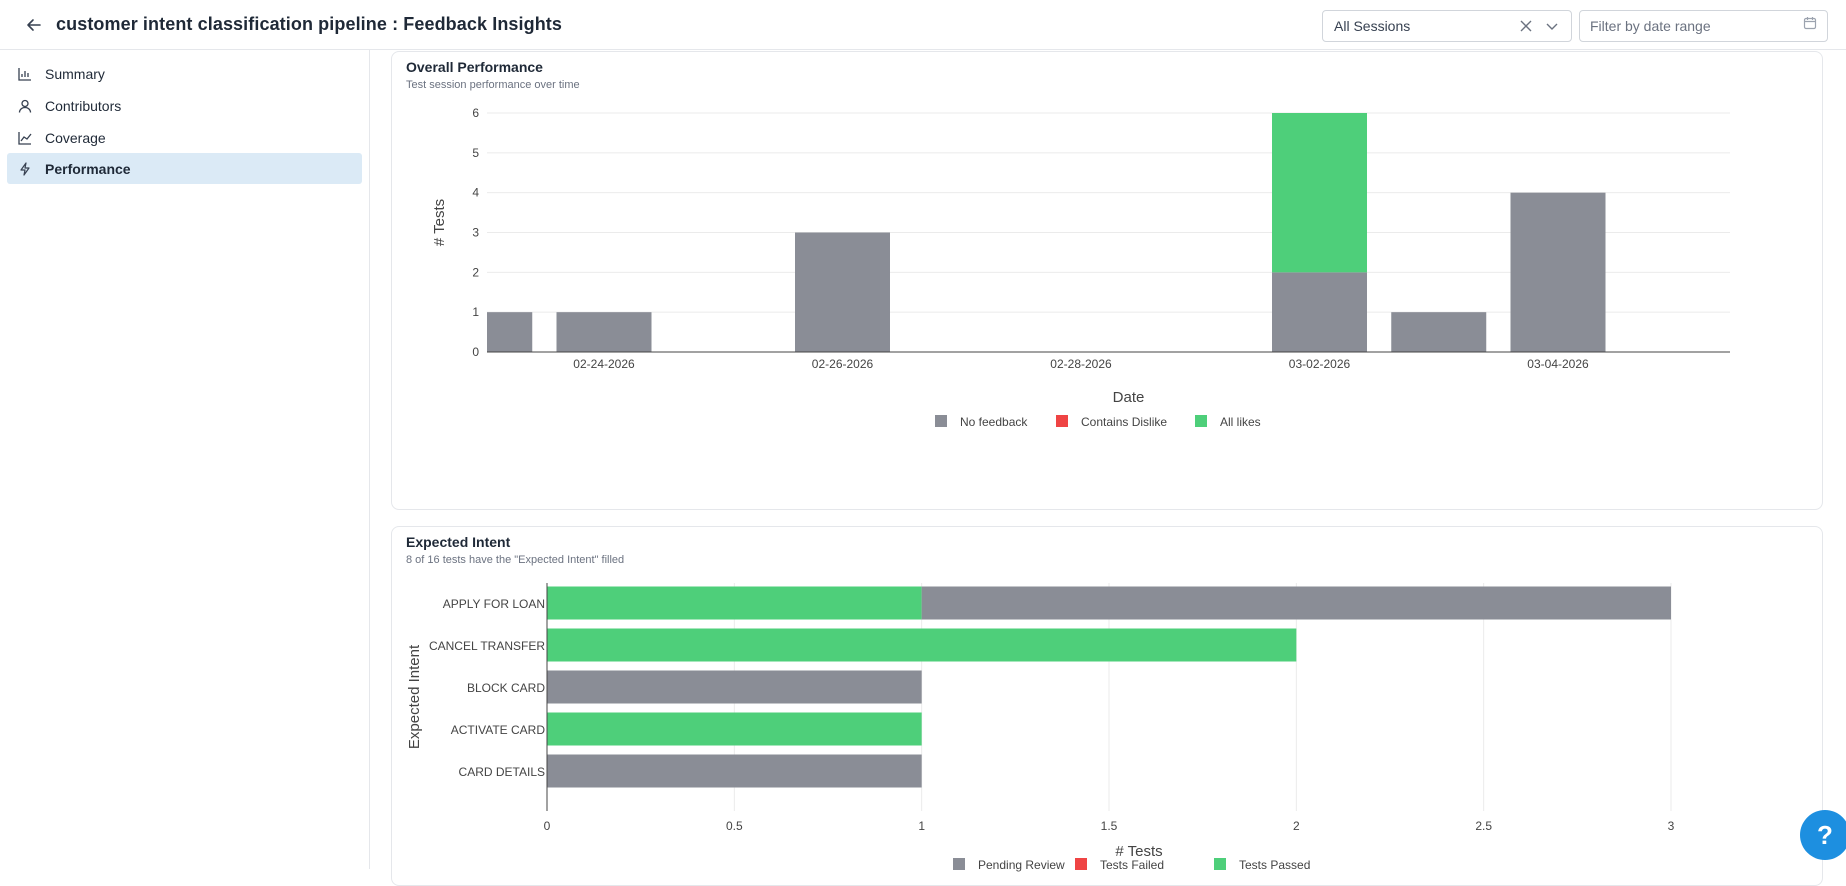 This screenshot has height=886, width=1846. What do you see at coordinates (506, 688) in the screenshot?
I see `y-tick-label: BLOCK CARD` at bounding box center [506, 688].